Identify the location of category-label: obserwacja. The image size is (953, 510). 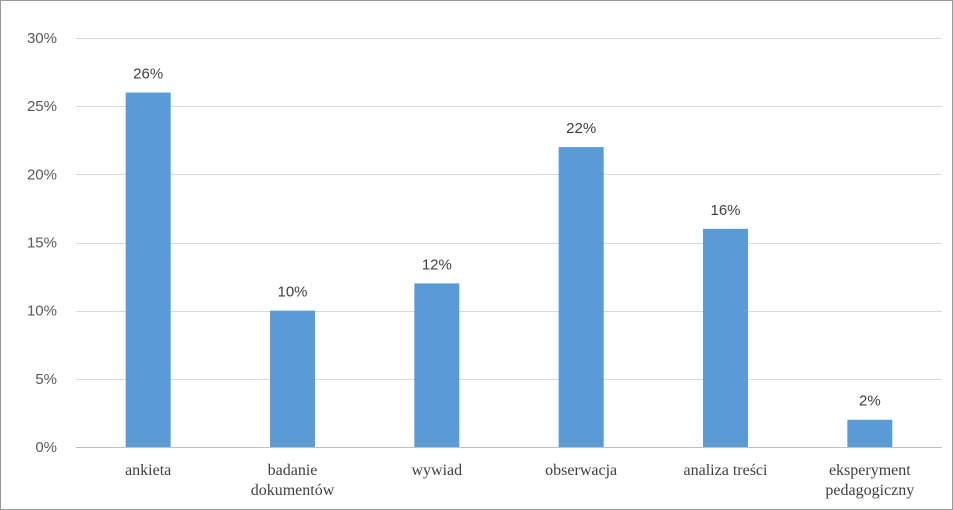
(581, 470).